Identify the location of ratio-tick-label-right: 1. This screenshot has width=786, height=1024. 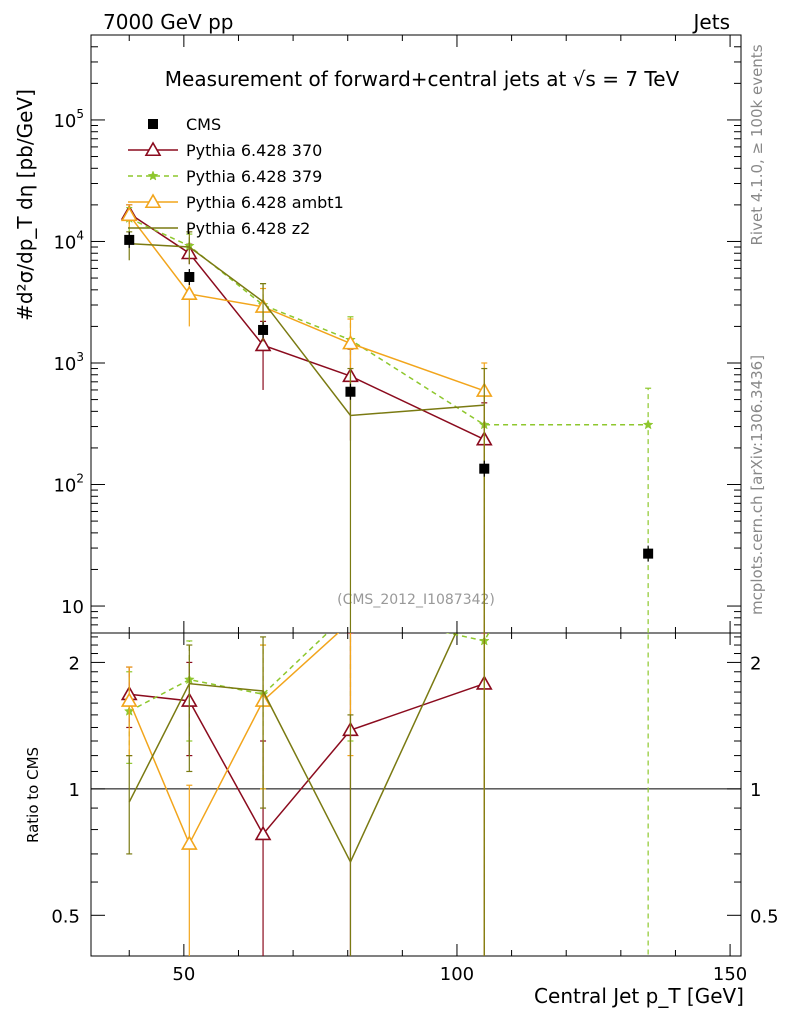
(755, 790).